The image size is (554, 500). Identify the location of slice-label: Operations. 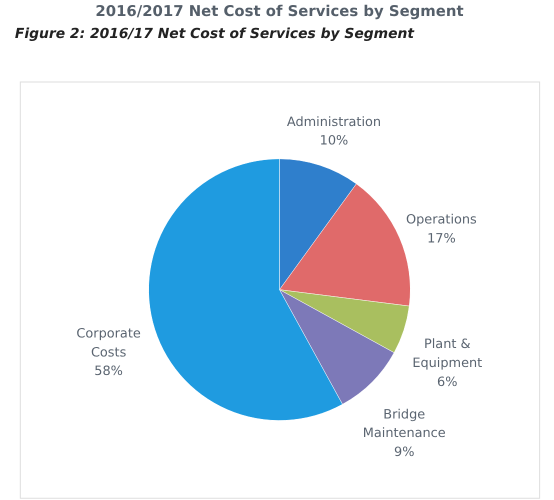
(442, 220).